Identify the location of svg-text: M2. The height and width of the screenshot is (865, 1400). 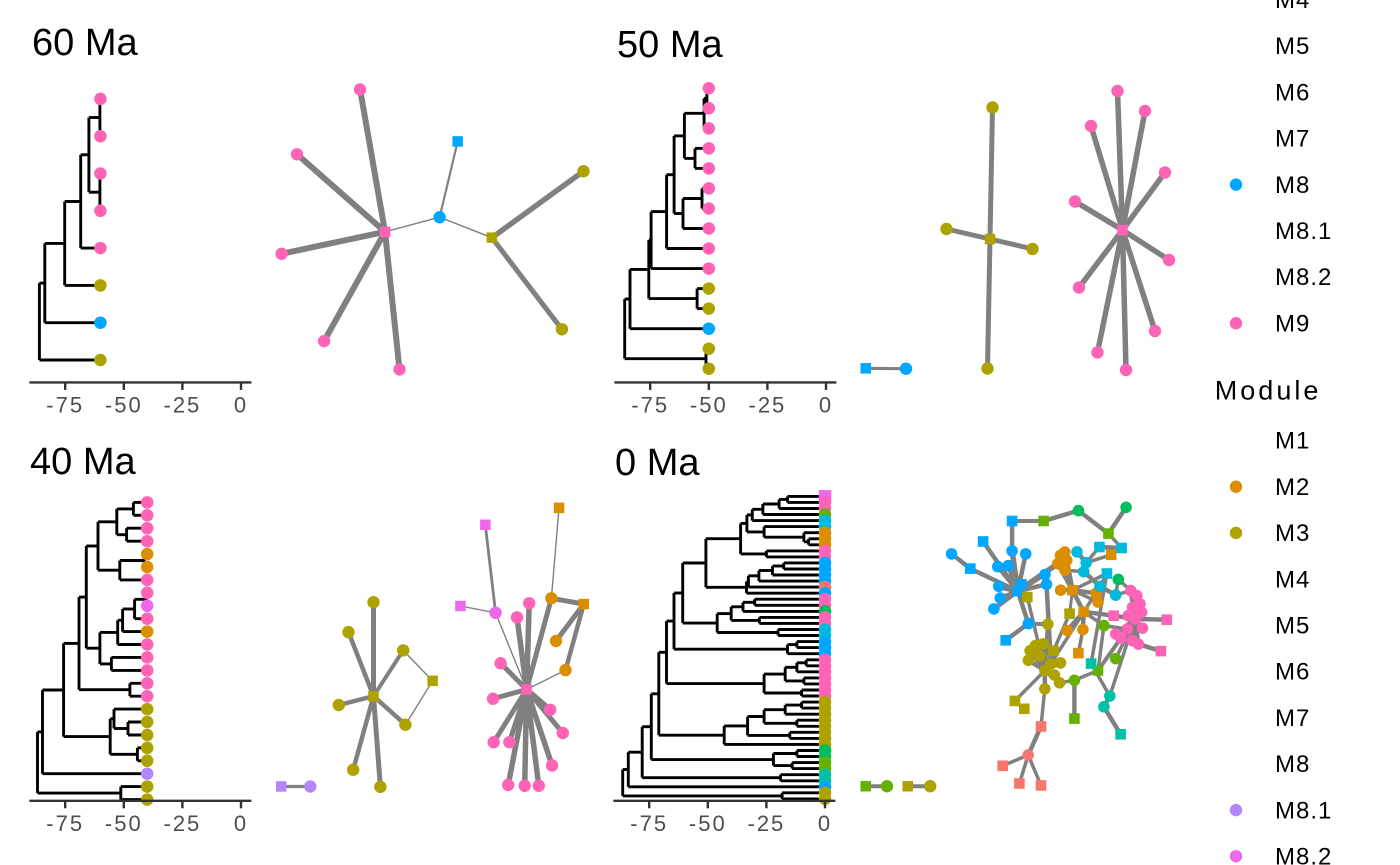
(1292, 487).